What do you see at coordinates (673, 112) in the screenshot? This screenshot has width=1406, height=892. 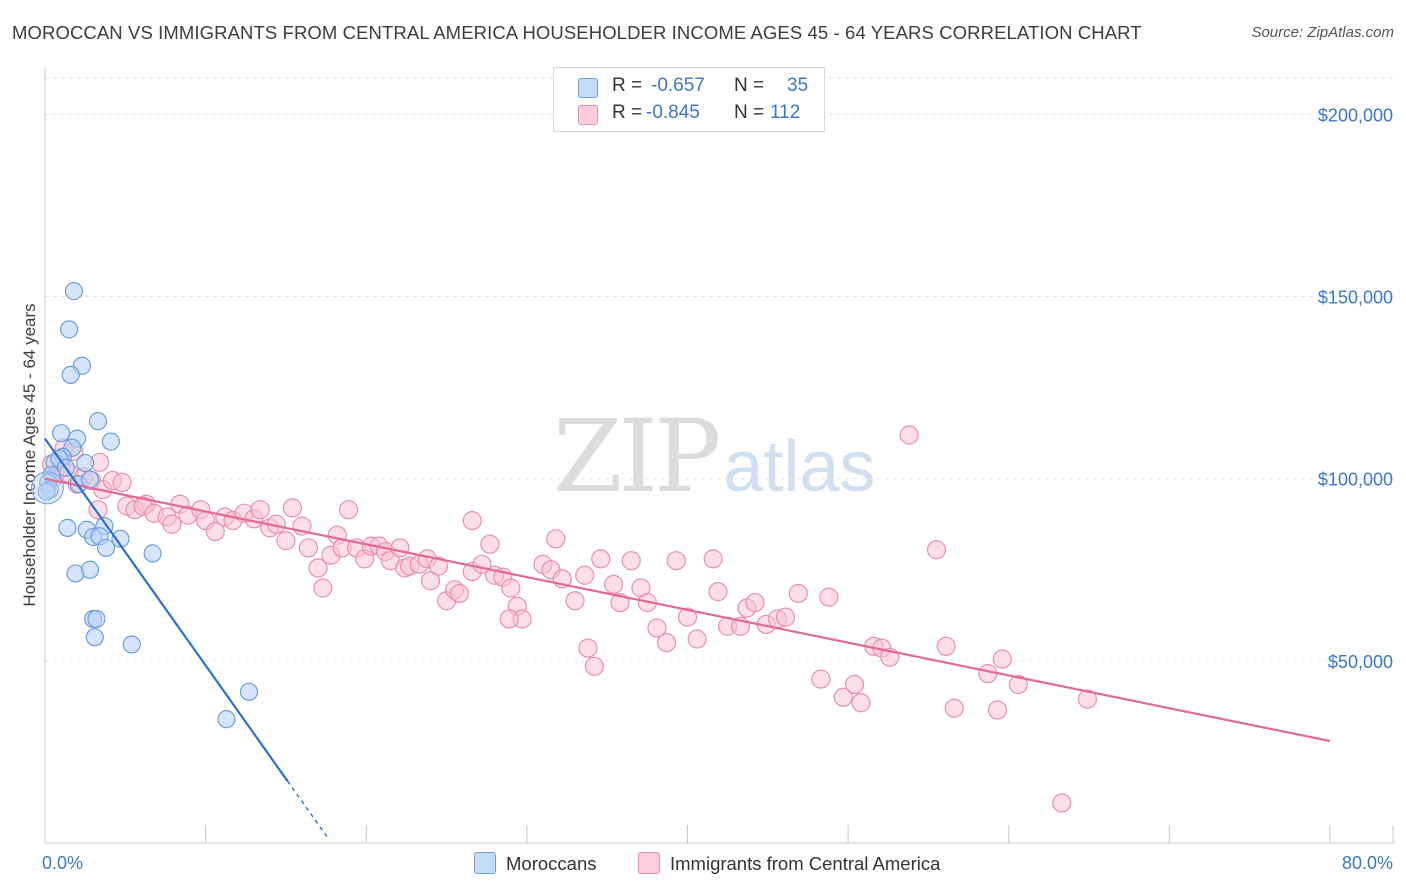 I see `legend-r-value: -0.845` at bounding box center [673, 112].